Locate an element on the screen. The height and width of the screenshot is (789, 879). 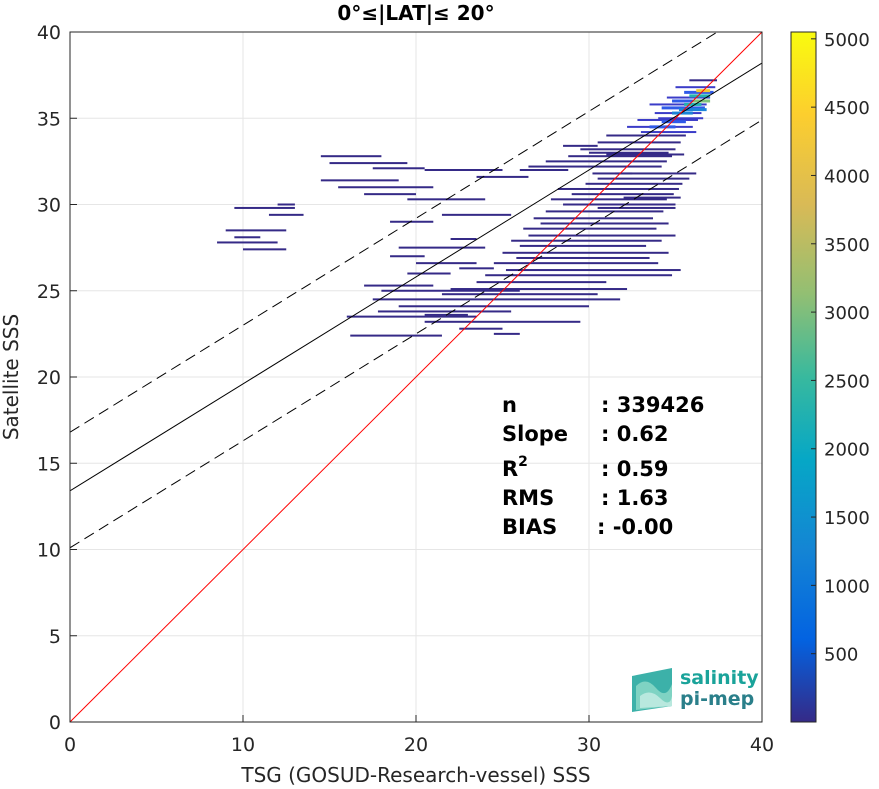
y-tick-label: 5 is located at coordinates (55, 637).